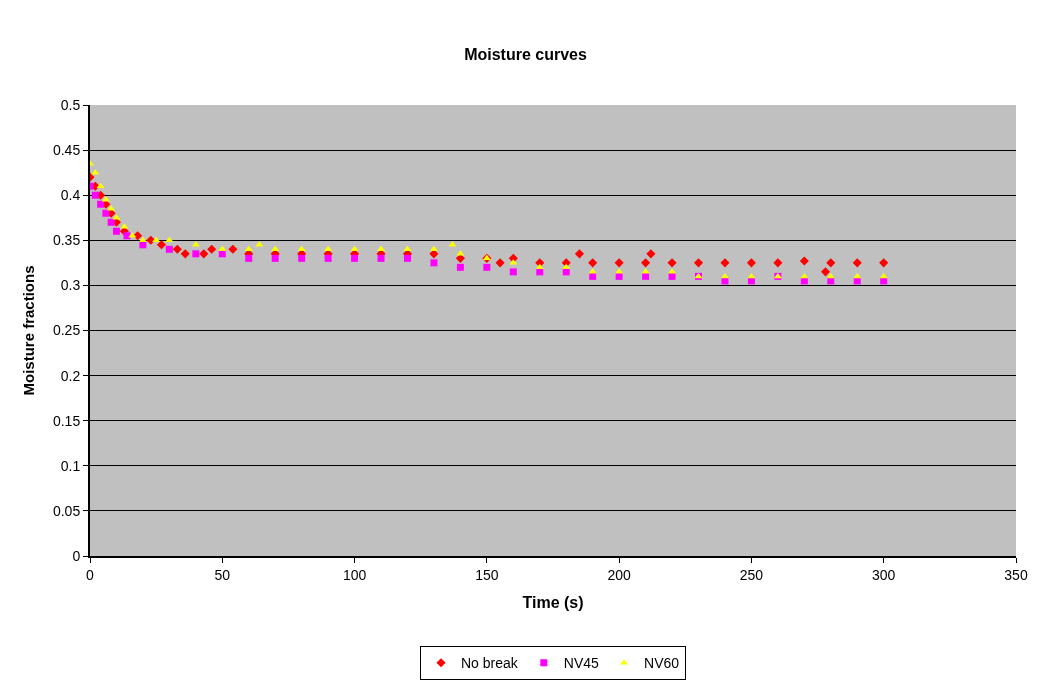 This screenshot has height=692, width=1051. What do you see at coordinates (70, 375) in the screenshot?
I see `y-tick-label: 0.2` at bounding box center [70, 375].